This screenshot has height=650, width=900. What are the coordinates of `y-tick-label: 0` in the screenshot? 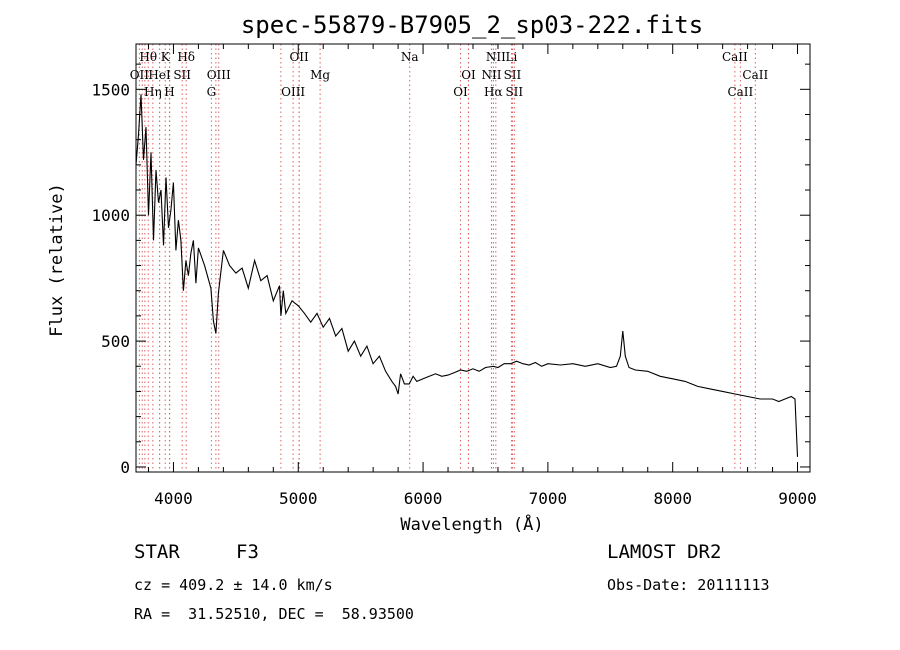 It's located at (125, 467).